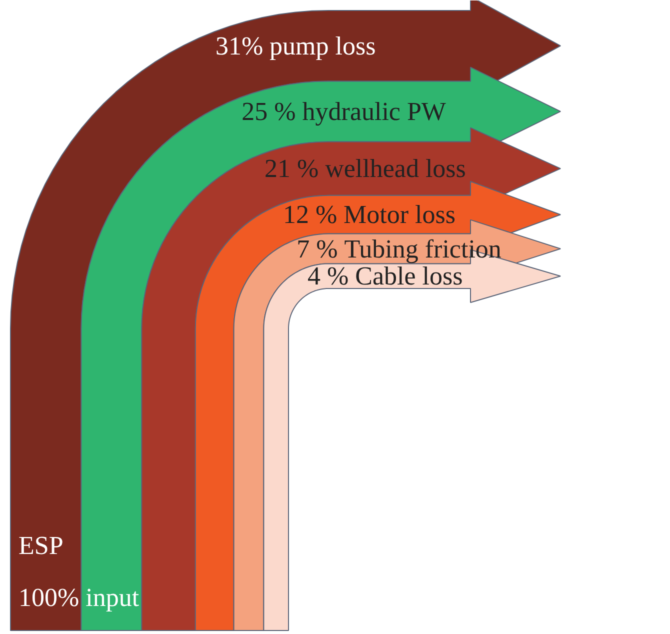 This screenshot has height=634, width=670. I want to click on category-label: Tubing friction, so click(423, 249).